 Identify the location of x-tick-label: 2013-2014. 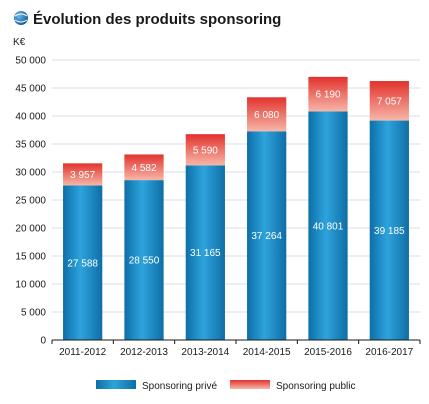
(205, 352).